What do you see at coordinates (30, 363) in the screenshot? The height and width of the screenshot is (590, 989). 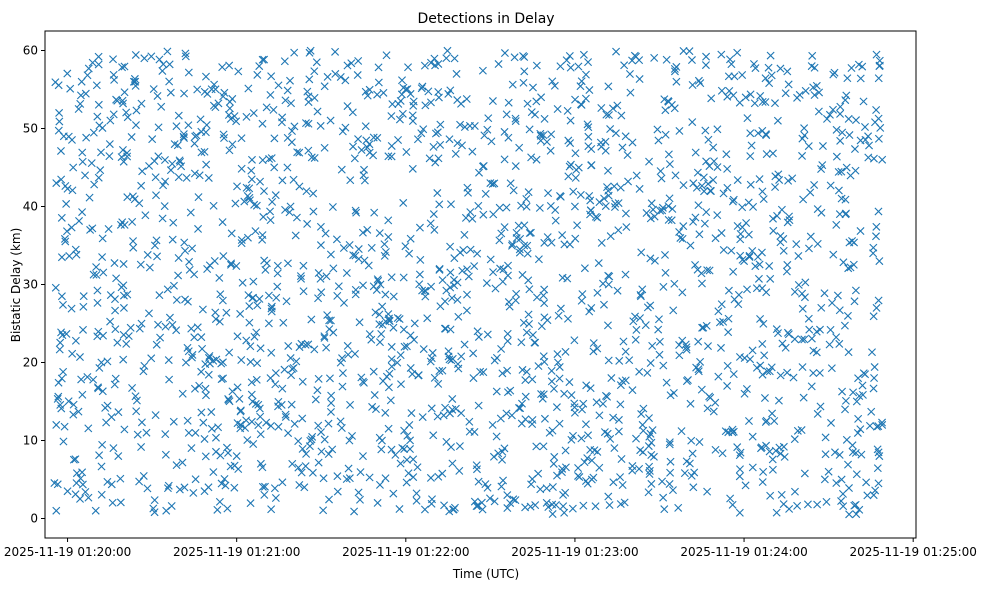 I see `y-tick-label: 20` at bounding box center [30, 363].